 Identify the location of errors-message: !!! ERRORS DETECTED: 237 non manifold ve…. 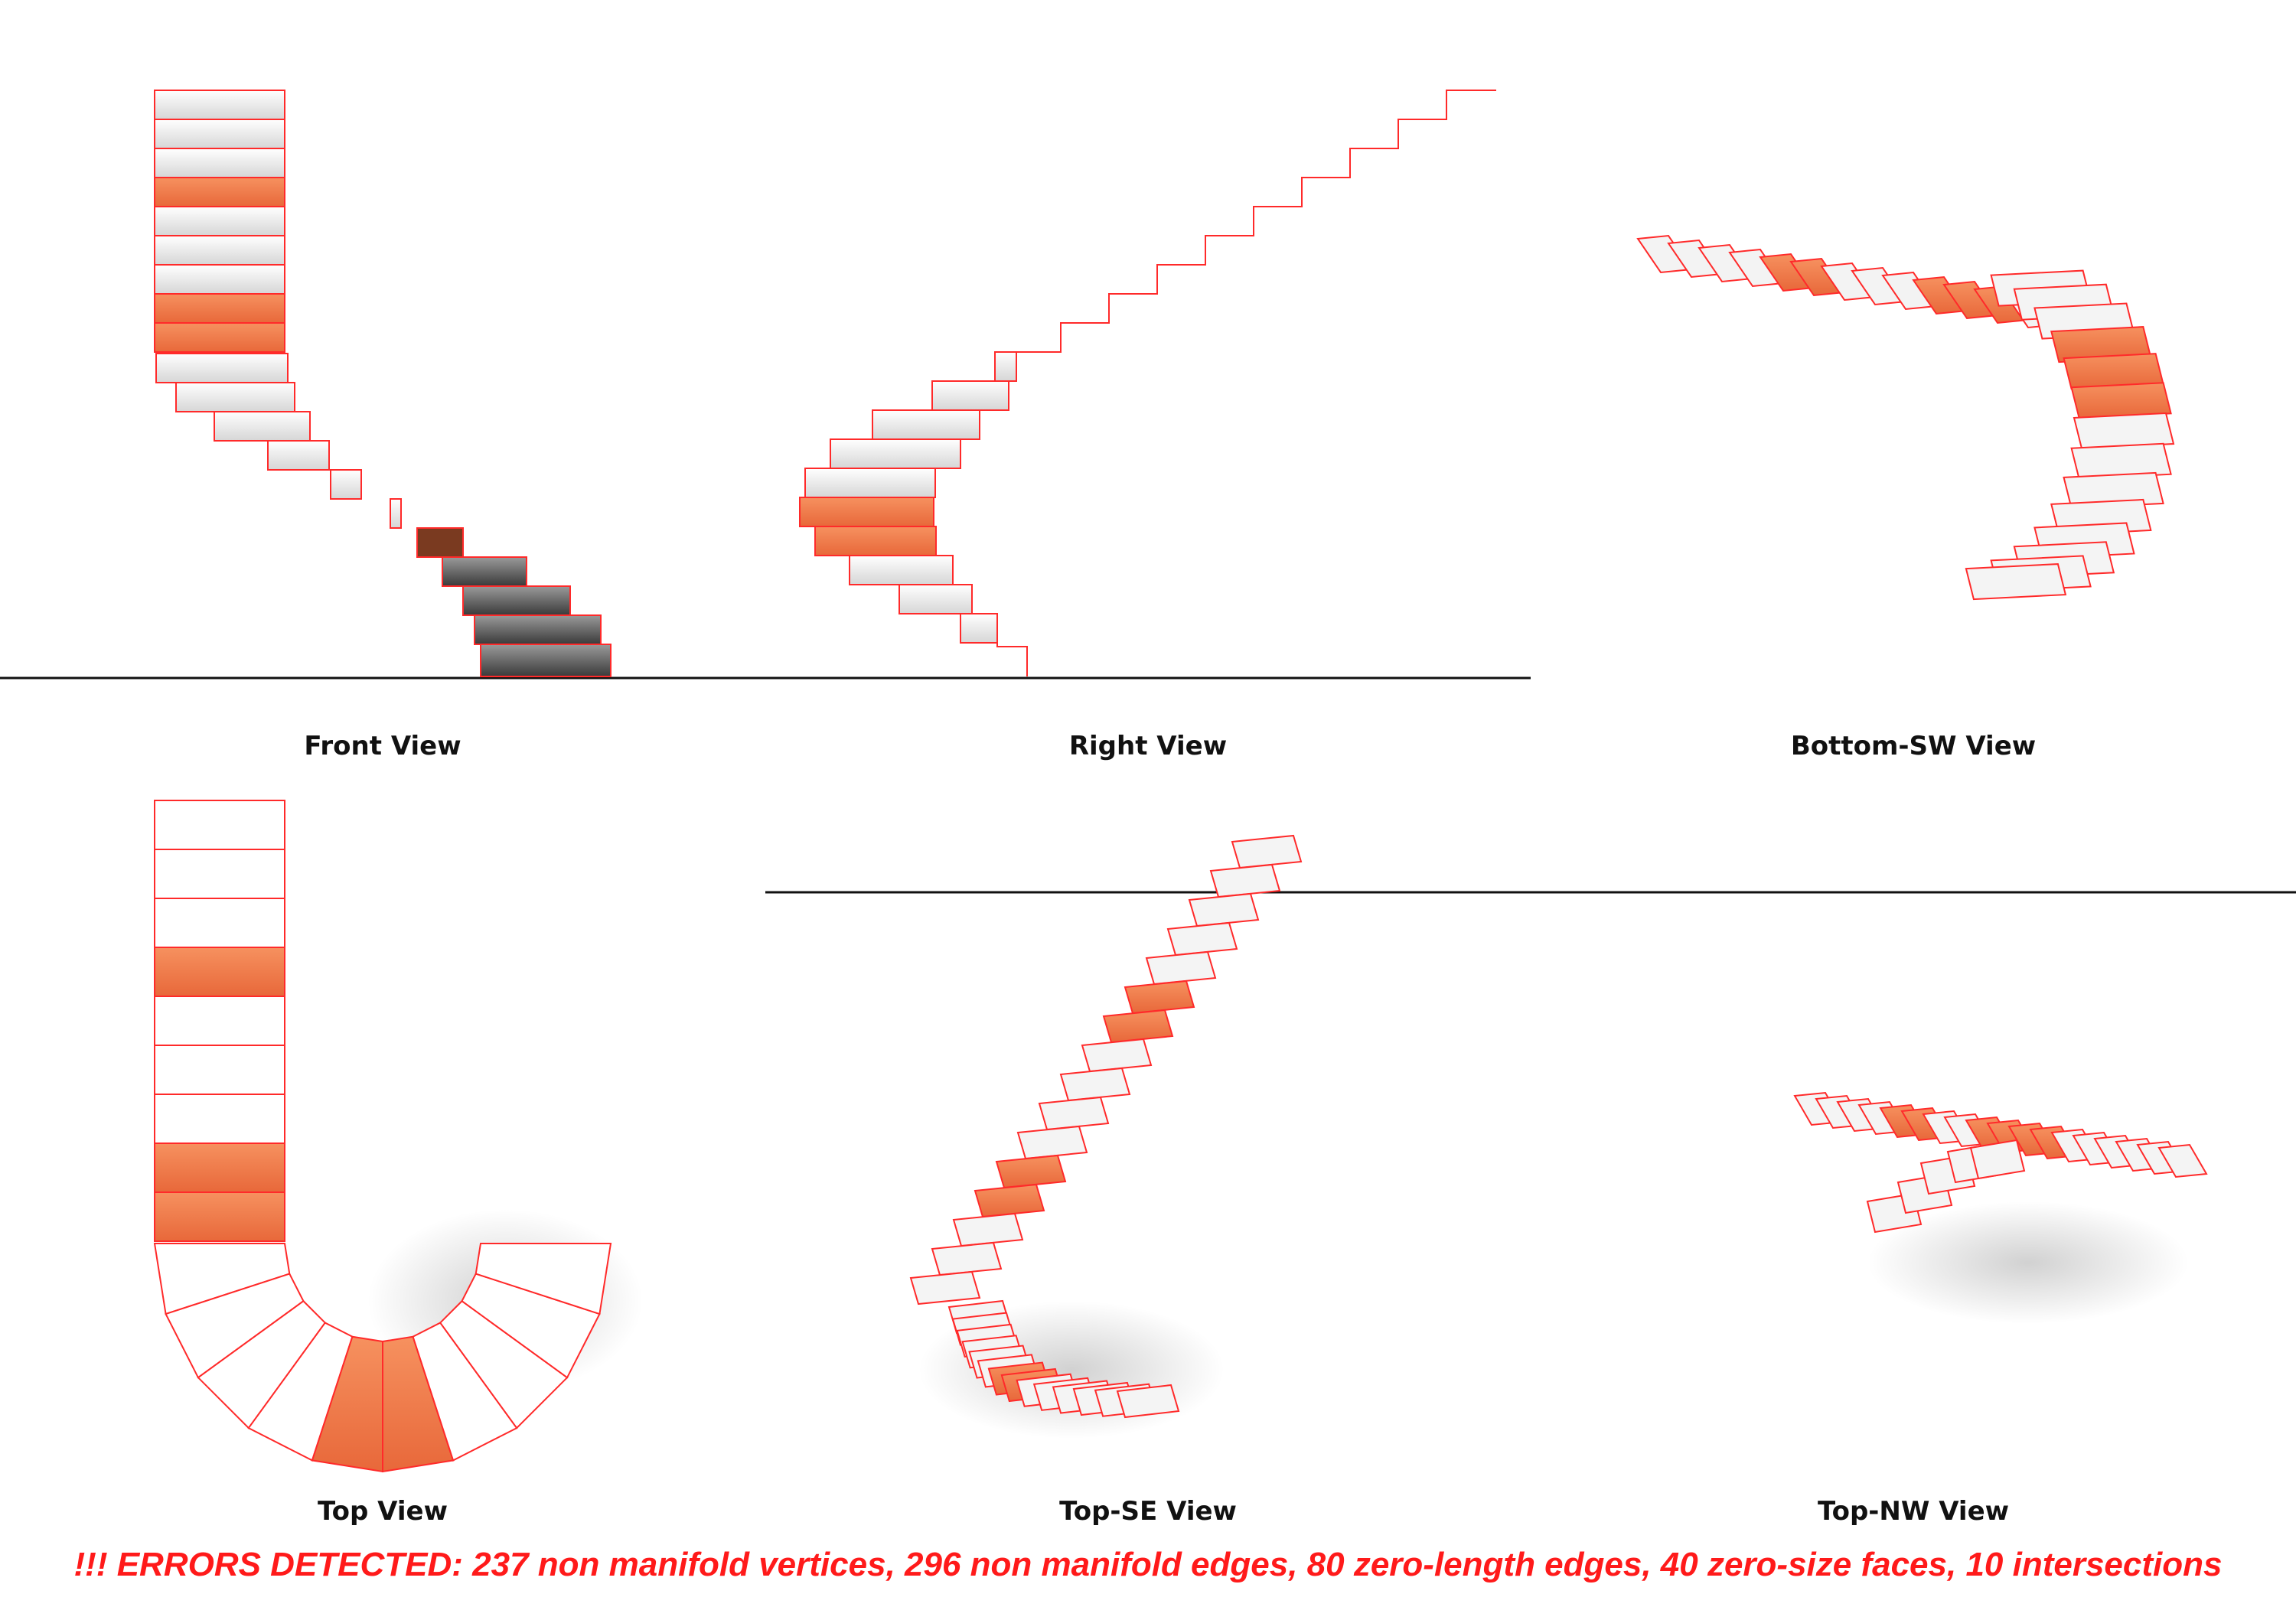
(1148, 1564).